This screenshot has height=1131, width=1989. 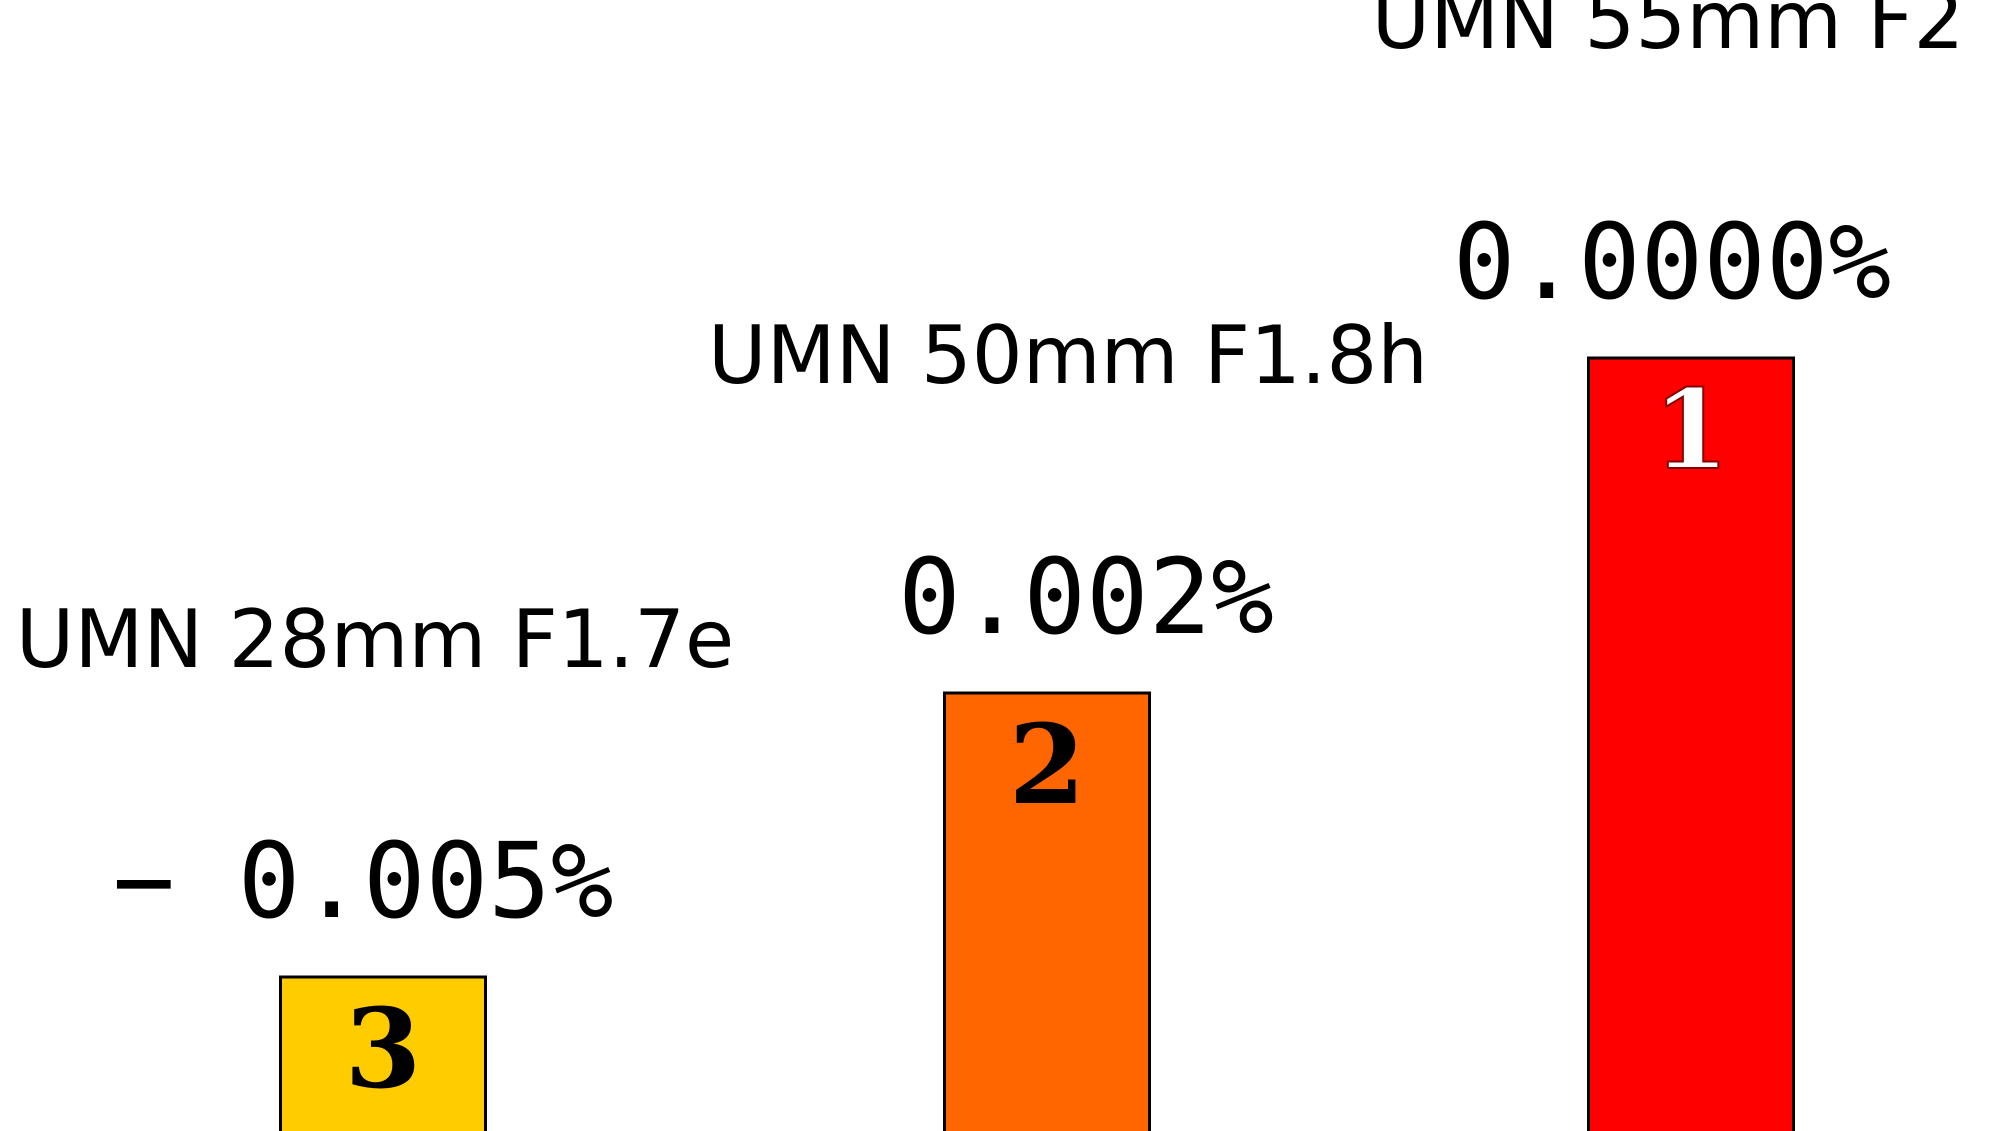 I want to click on rank-label: 2, so click(x=1047, y=764).